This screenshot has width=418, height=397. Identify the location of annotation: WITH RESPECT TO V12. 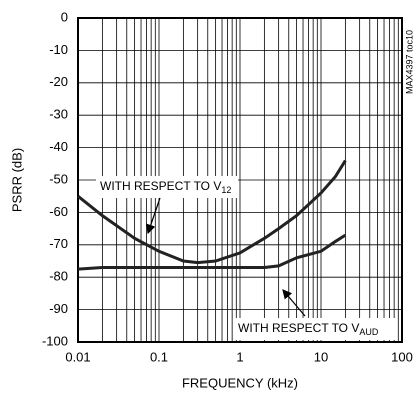
(165, 187).